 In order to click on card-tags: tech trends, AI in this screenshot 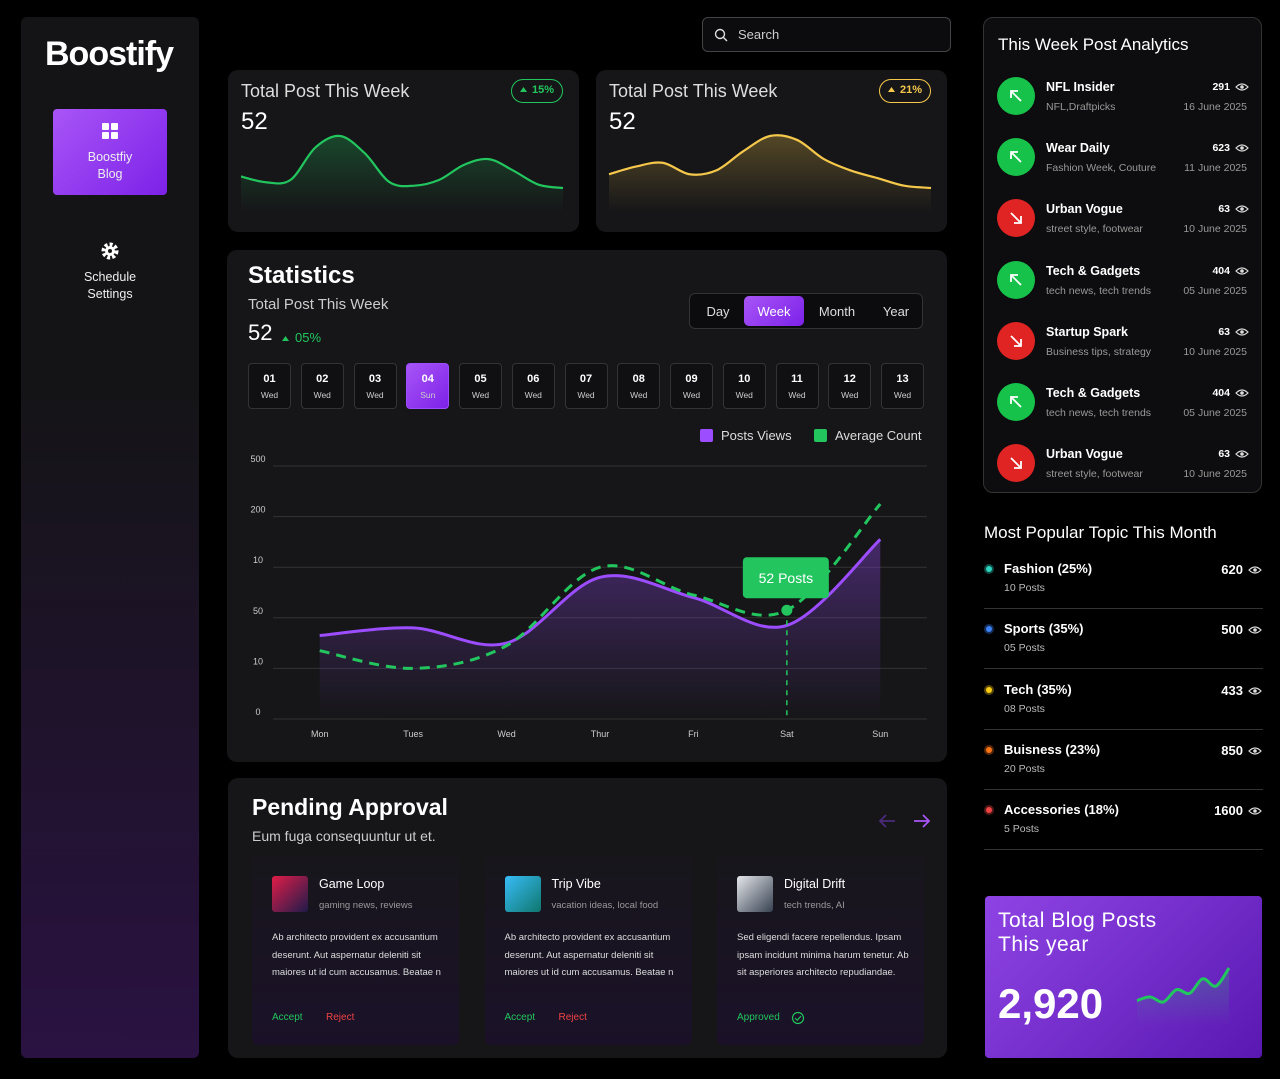, I will do `click(814, 905)`.